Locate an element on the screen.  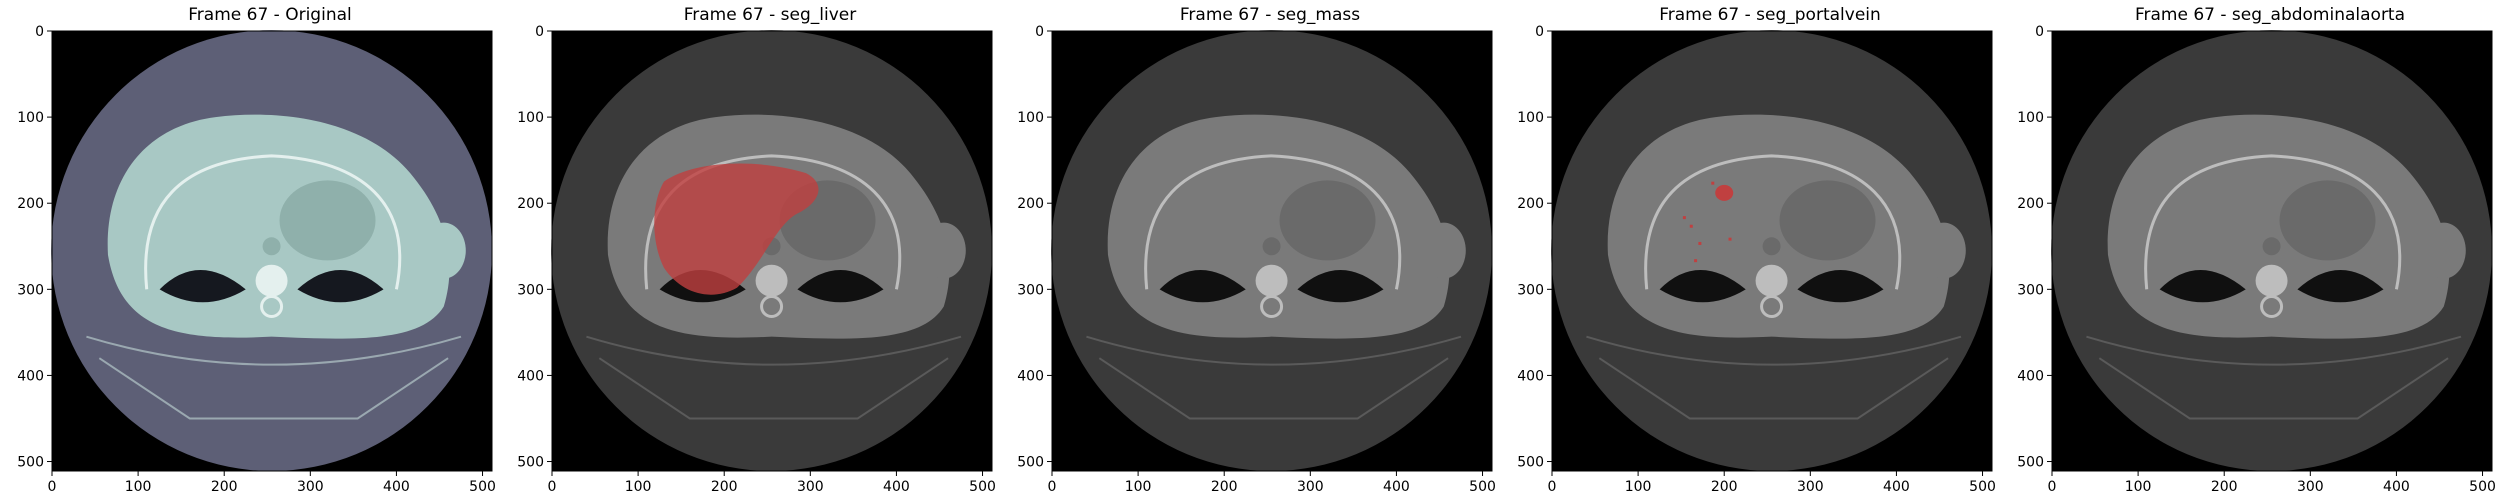
panel-title: Frame 67 - seg_liver is located at coordinates (770, 15).